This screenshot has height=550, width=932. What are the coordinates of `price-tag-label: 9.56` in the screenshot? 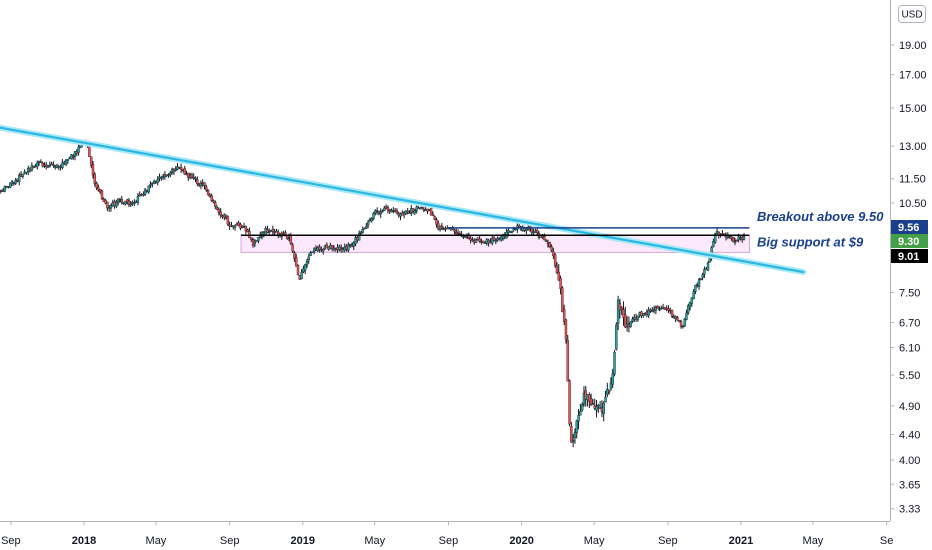 It's located at (908, 228).